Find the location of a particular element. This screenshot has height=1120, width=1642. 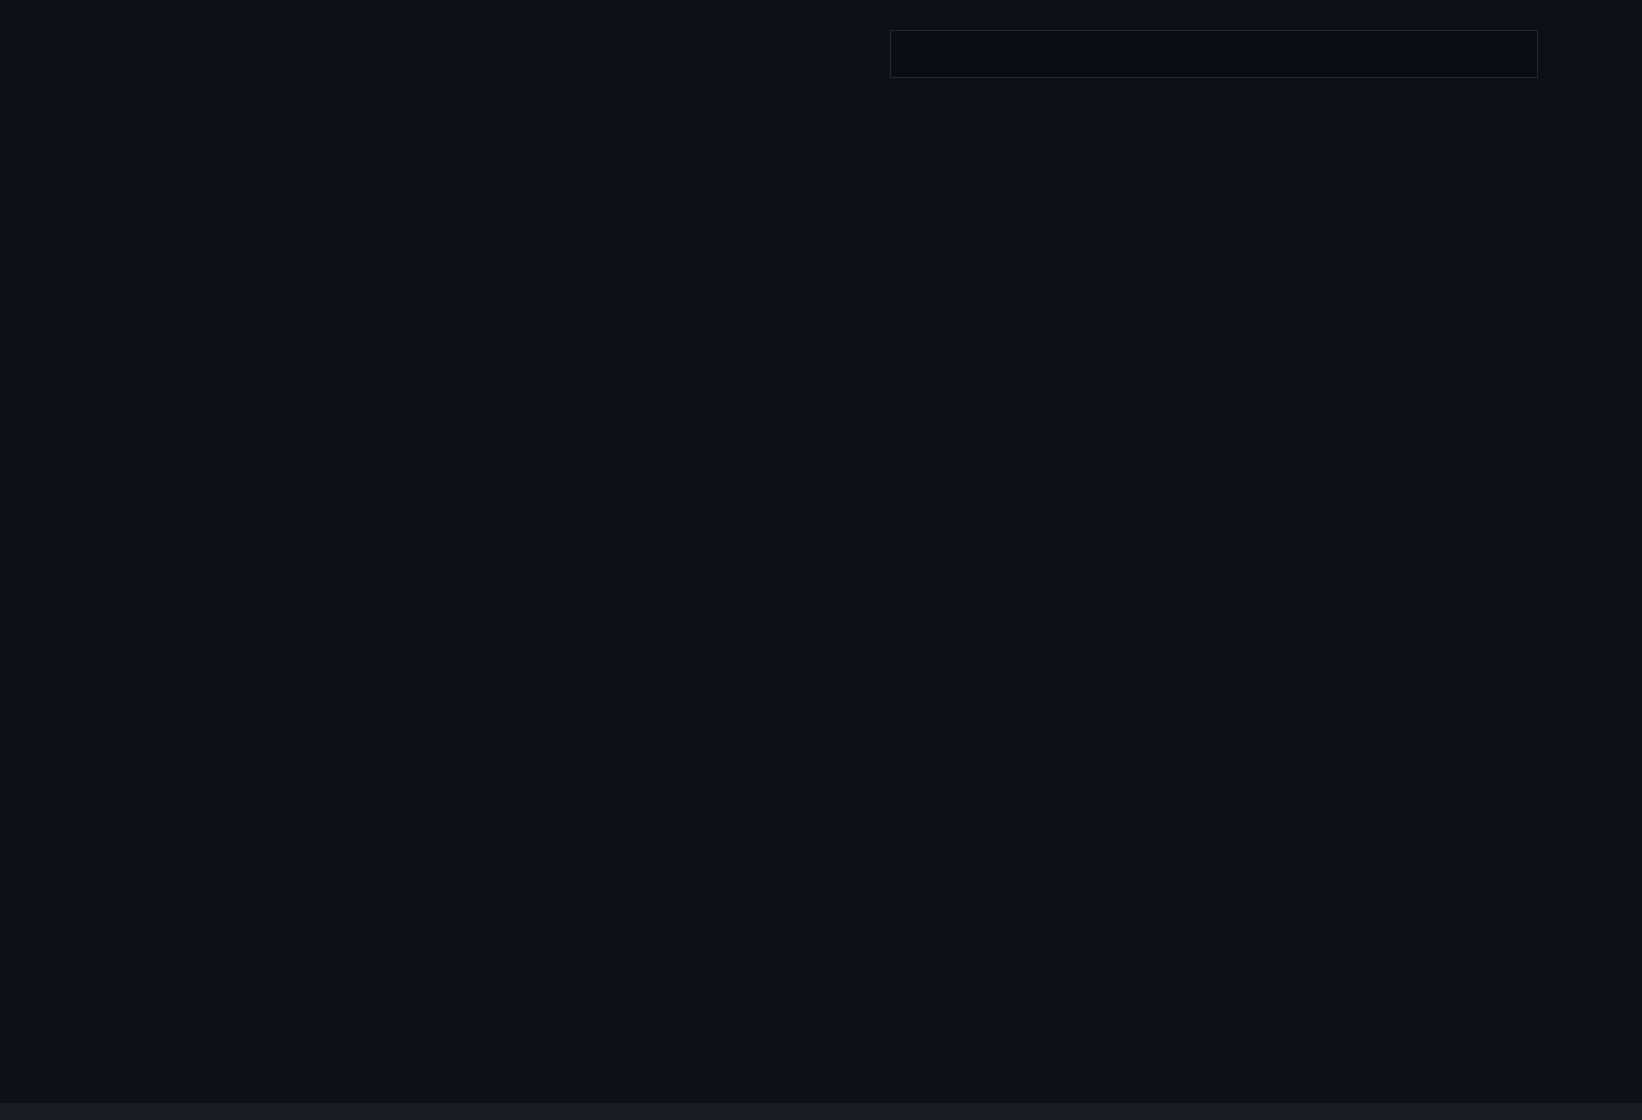

tooltip is located at coordinates (1214, 54).